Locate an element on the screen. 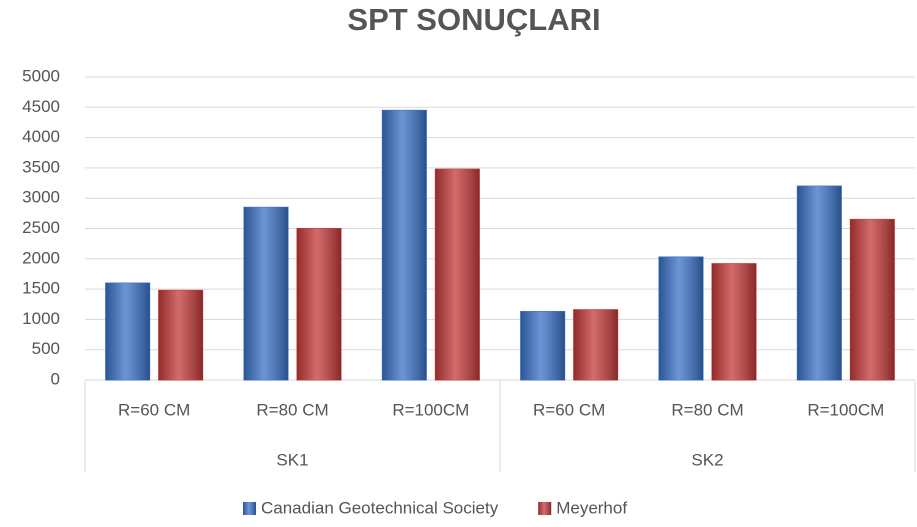 This screenshot has width=917, height=527. group-label: SK1 is located at coordinates (292, 459).